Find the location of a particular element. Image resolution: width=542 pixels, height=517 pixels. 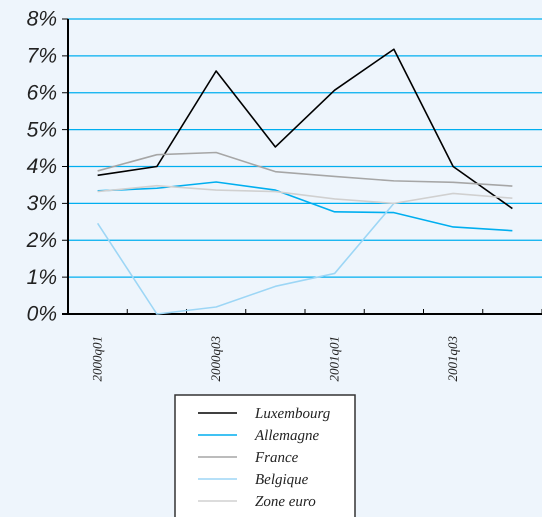

y-tick-label: 0% is located at coordinates (41, 314).